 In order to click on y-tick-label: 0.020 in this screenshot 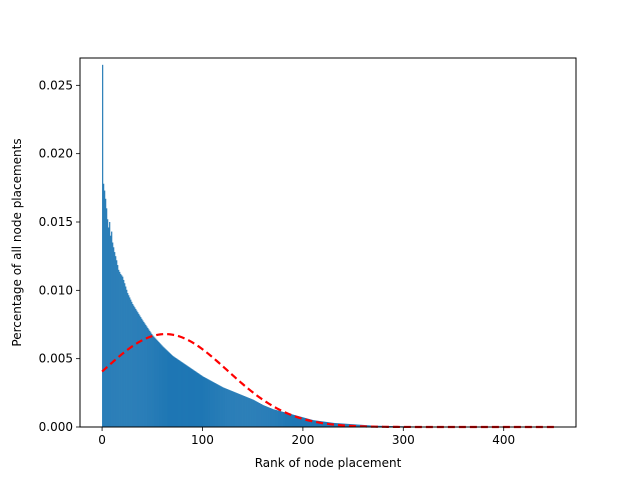, I will do `click(56, 154)`.